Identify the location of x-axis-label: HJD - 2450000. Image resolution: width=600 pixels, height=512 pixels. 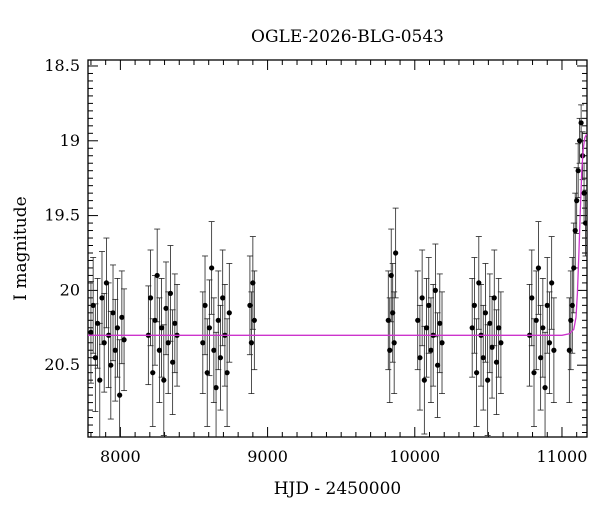
(338, 489).